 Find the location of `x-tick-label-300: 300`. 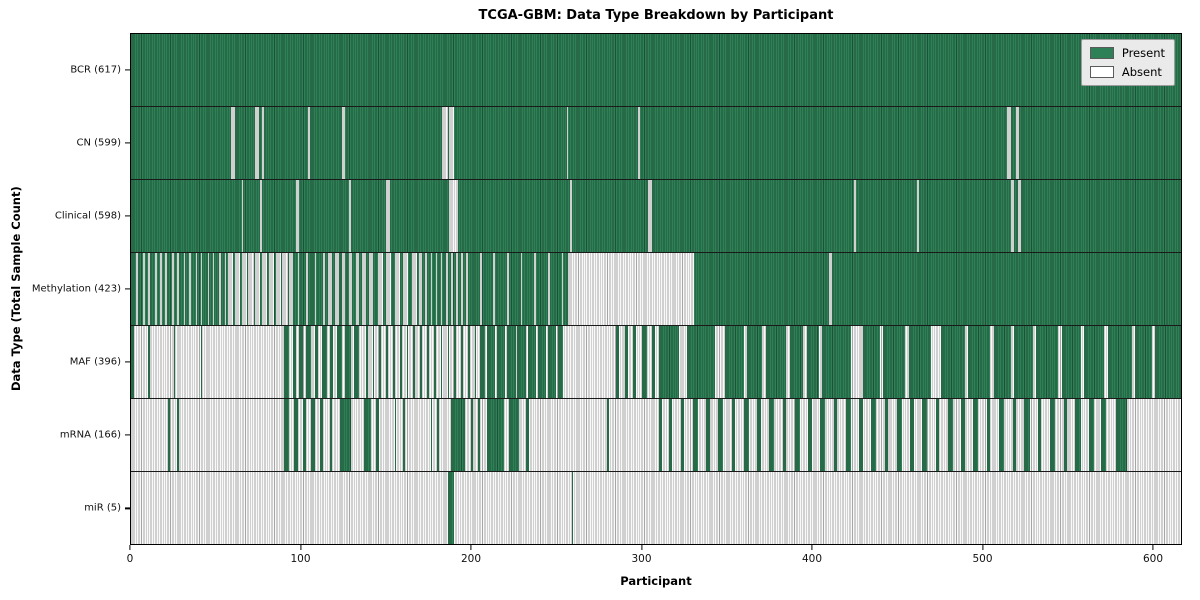

x-tick-label-300: 300 is located at coordinates (641, 559).